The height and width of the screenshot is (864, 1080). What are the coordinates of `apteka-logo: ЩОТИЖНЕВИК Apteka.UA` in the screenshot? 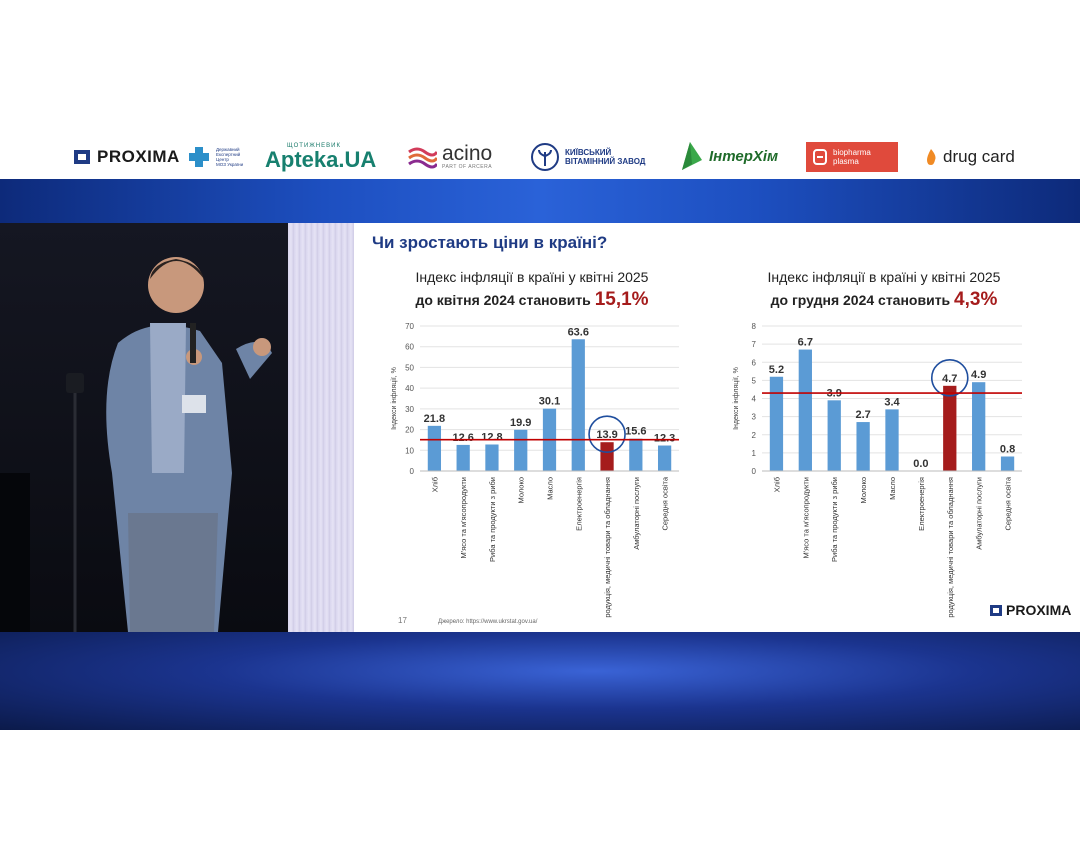 It's located at (320, 156).